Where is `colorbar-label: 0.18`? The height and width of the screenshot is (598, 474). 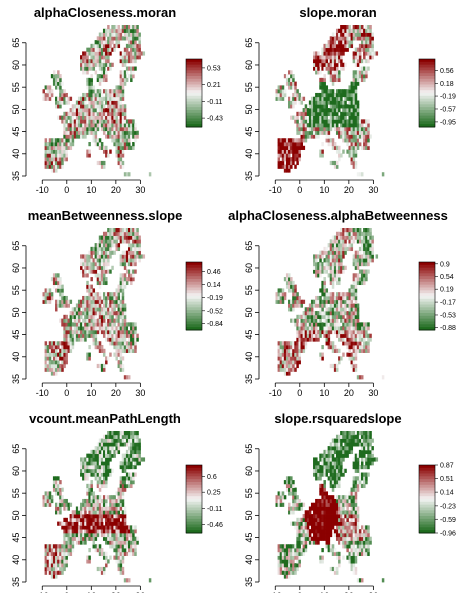 colorbar-label: 0.18 is located at coordinates (447, 84).